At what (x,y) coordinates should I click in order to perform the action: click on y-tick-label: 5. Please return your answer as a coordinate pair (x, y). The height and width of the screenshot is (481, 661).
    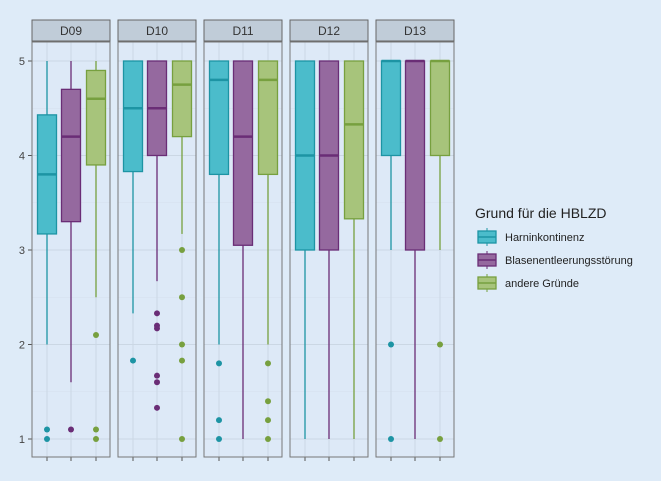
    Looking at the image, I should click on (22, 62).